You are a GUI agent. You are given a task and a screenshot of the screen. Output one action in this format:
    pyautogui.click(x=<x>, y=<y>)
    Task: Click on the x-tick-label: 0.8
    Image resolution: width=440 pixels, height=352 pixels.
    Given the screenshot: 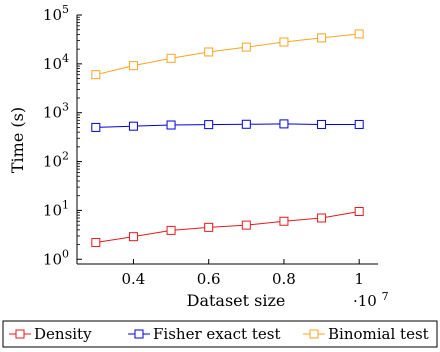 What is the action you would take?
    pyautogui.click(x=284, y=279)
    